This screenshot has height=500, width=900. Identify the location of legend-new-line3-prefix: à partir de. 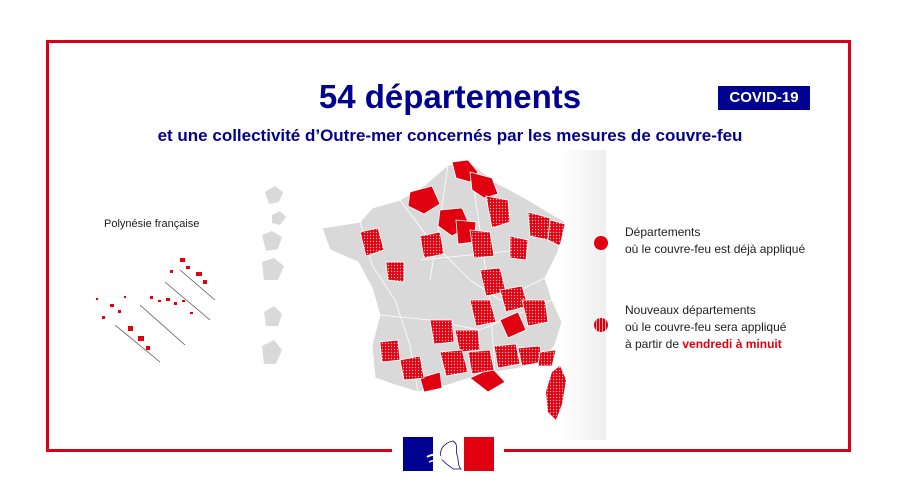
(654, 344).